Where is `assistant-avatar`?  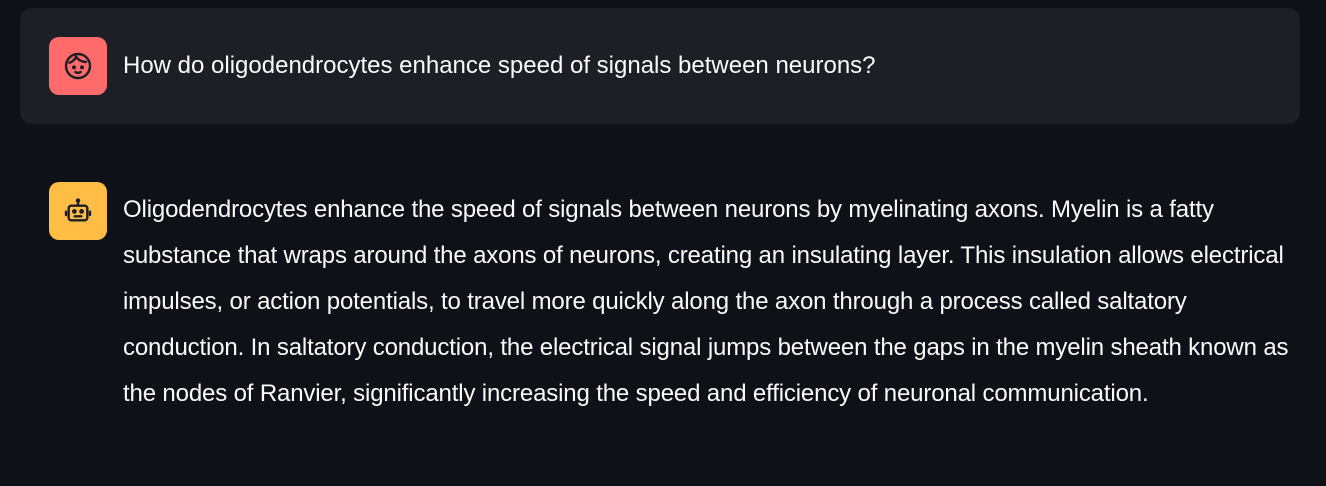
assistant-avatar is located at coordinates (78, 211).